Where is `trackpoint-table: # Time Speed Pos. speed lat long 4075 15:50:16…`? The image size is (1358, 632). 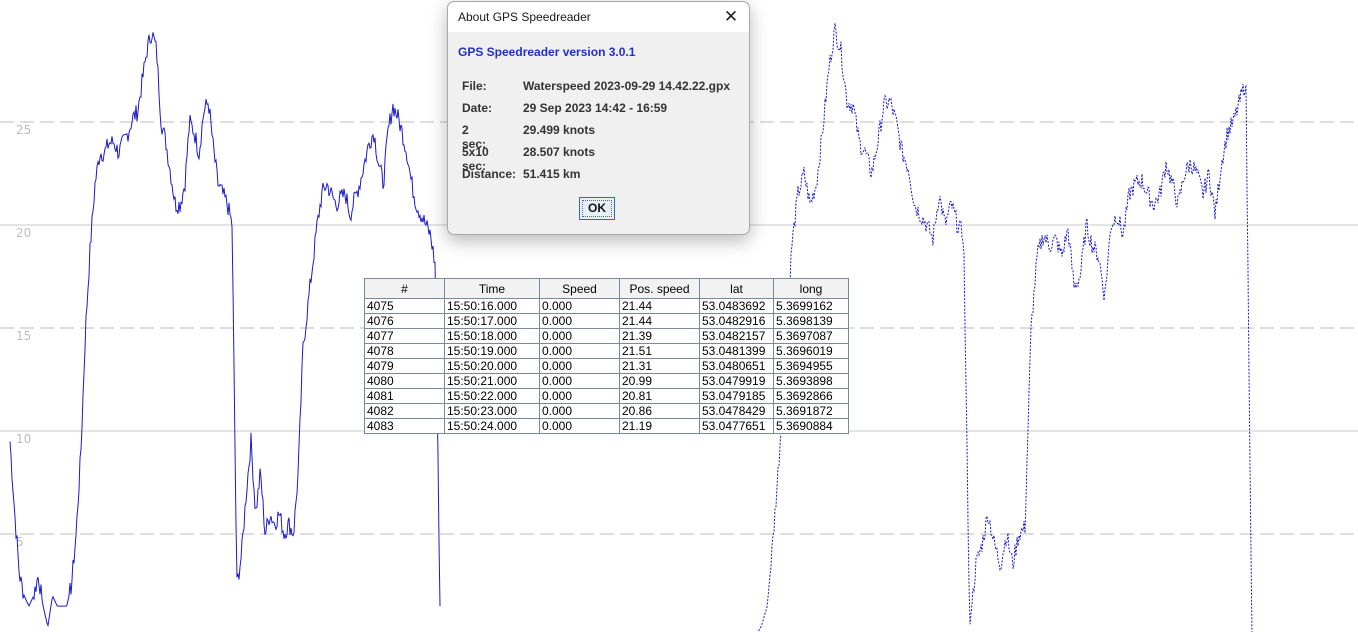 trackpoint-table: # Time Speed Pos. speed lat long 4075 15:50:16… is located at coordinates (606, 356).